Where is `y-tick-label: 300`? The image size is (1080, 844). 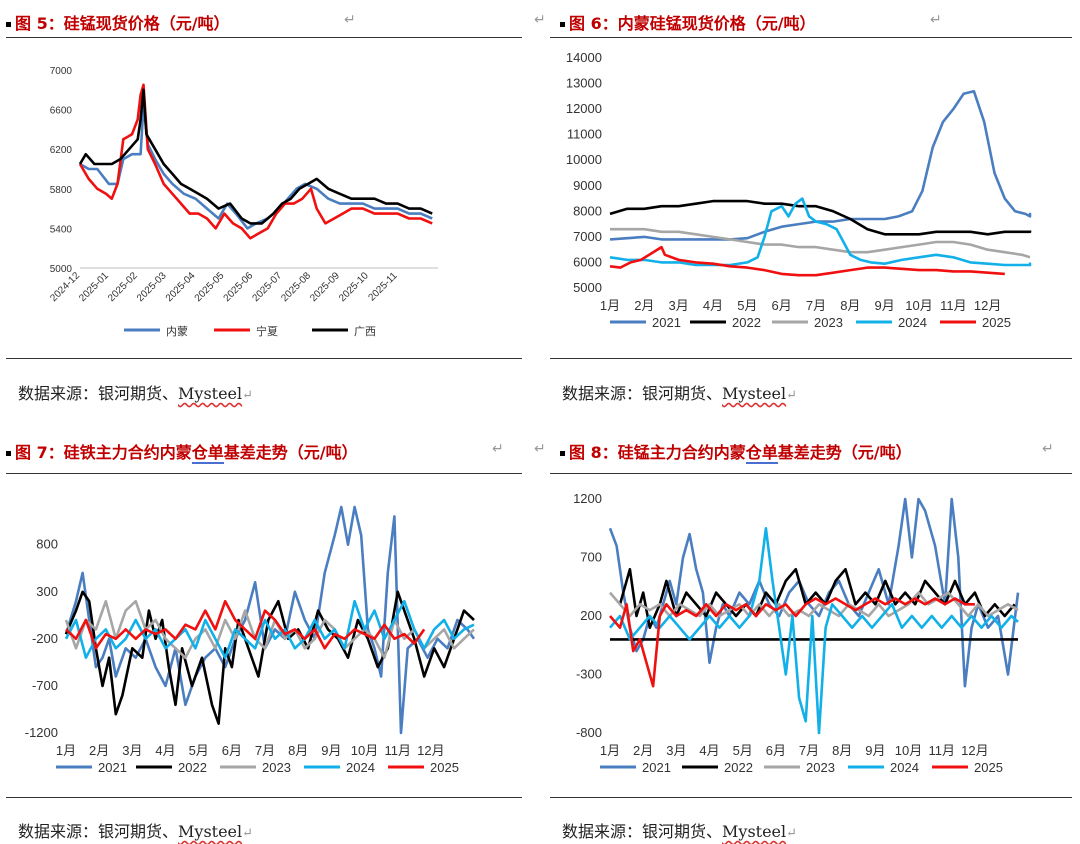 y-tick-label: 300 is located at coordinates (47, 591).